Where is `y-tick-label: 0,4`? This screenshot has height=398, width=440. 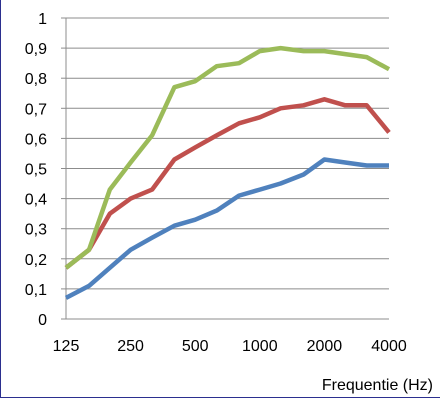 y-tick-label: 0,4 is located at coordinates (36, 200).